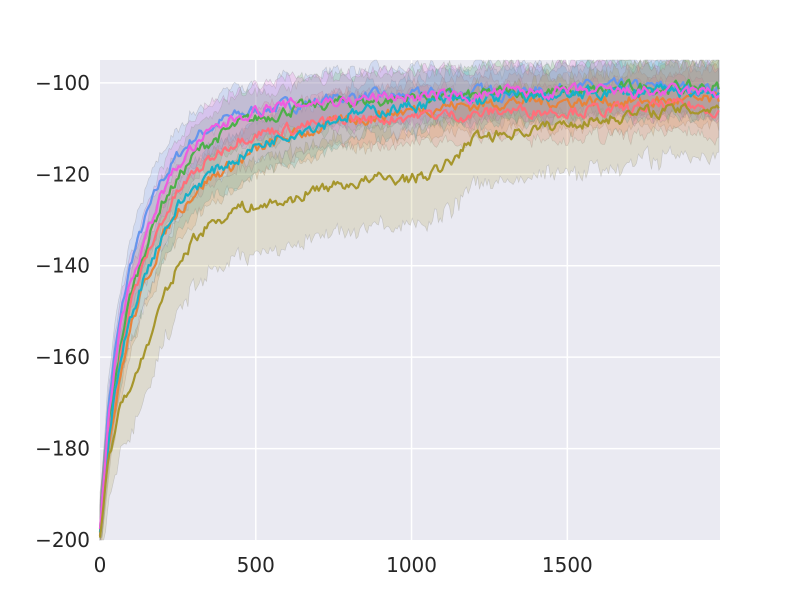 Image resolution: width=800 pixels, height=600 pixels. Describe the element at coordinates (62, 174) in the screenshot. I see `y-tick-label: −120` at that location.